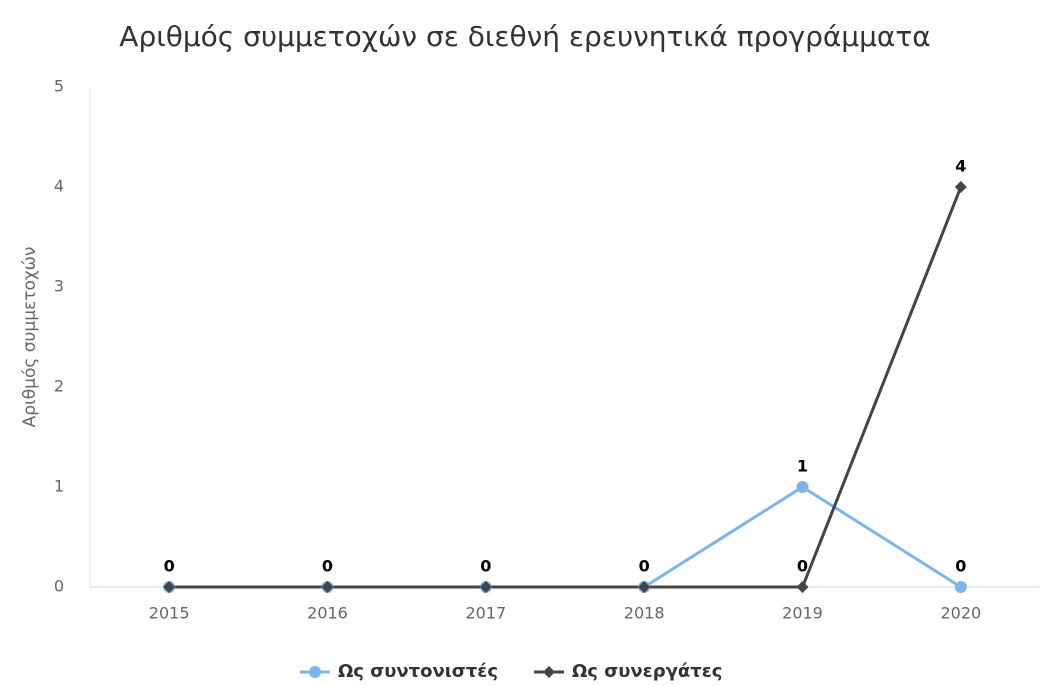 This screenshot has height=686, width=1042. I want to click on y-tick-label: 1, so click(59, 486).